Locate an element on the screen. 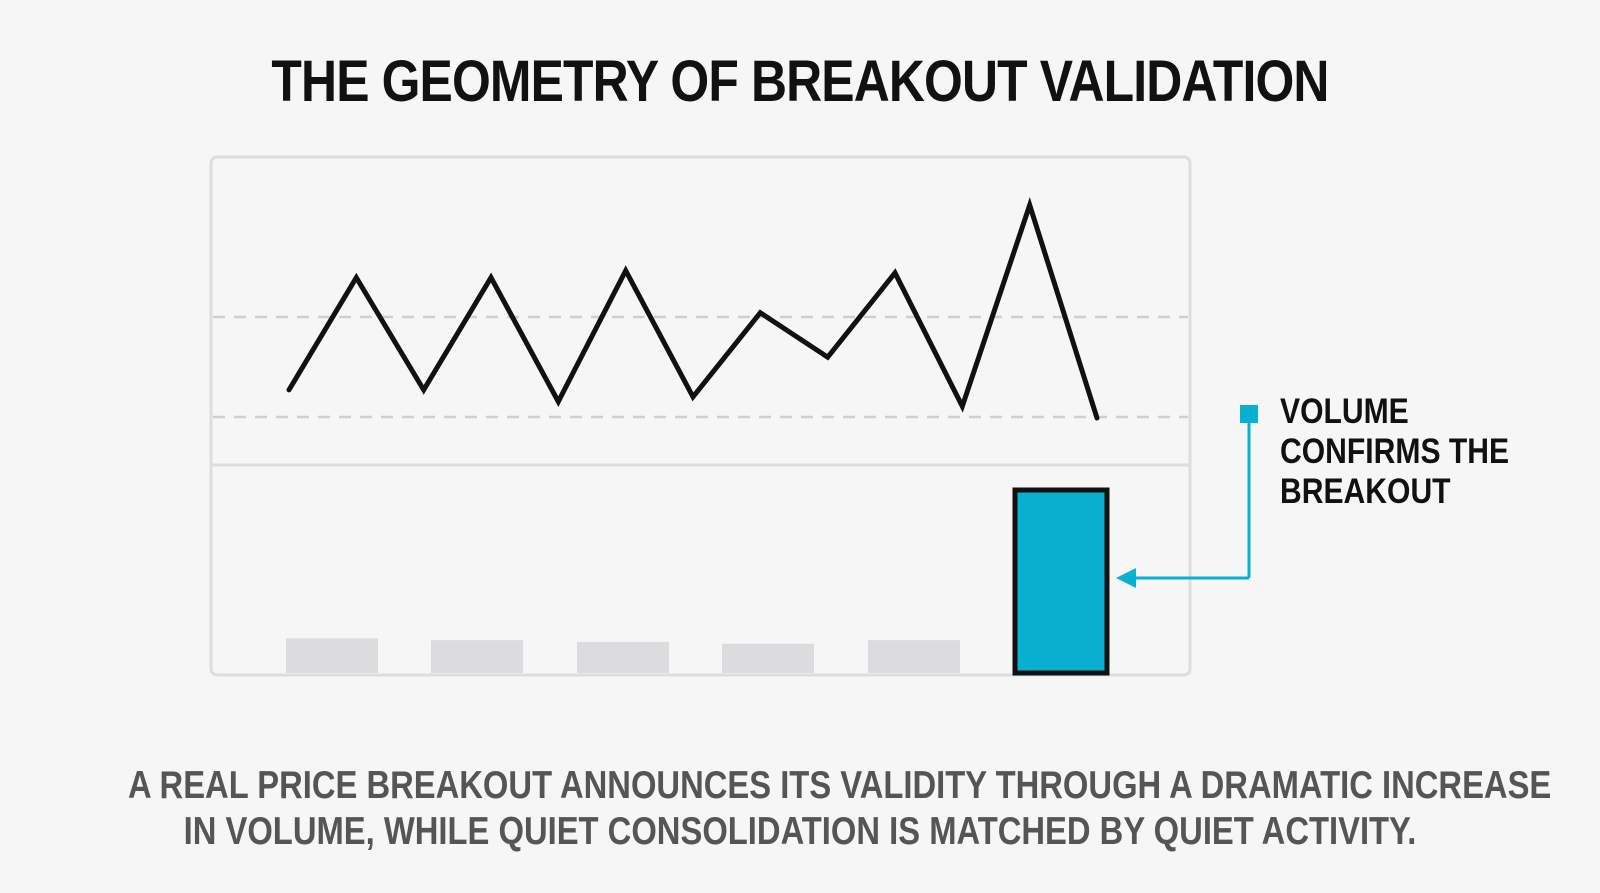  price-line is located at coordinates (693, 309).